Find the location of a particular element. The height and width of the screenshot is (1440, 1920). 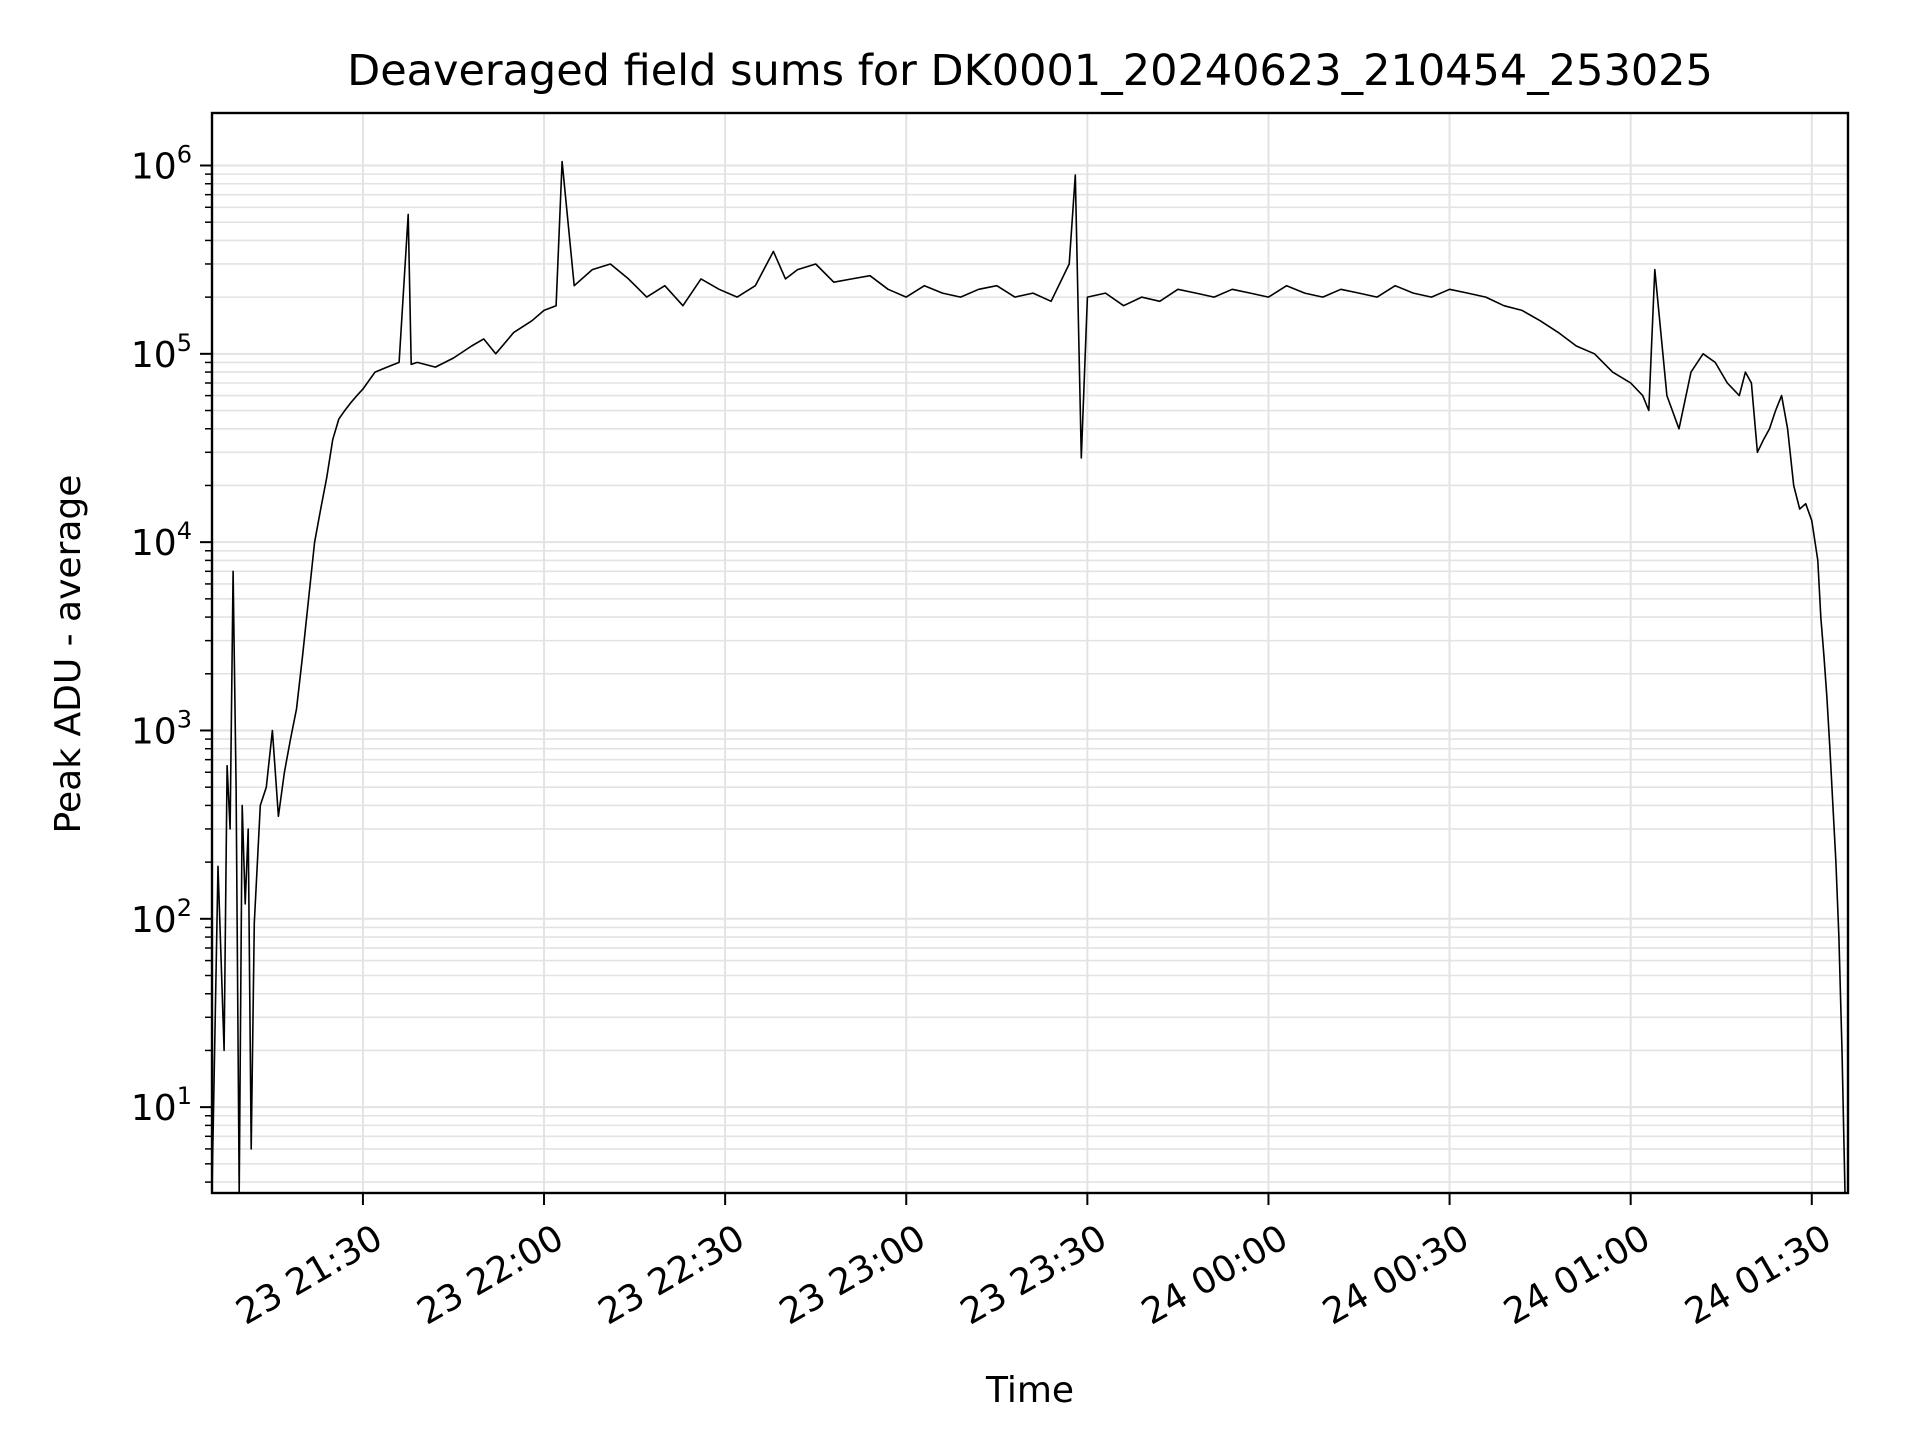

x-axis-label: Time is located at coordinates (1029, 1390).